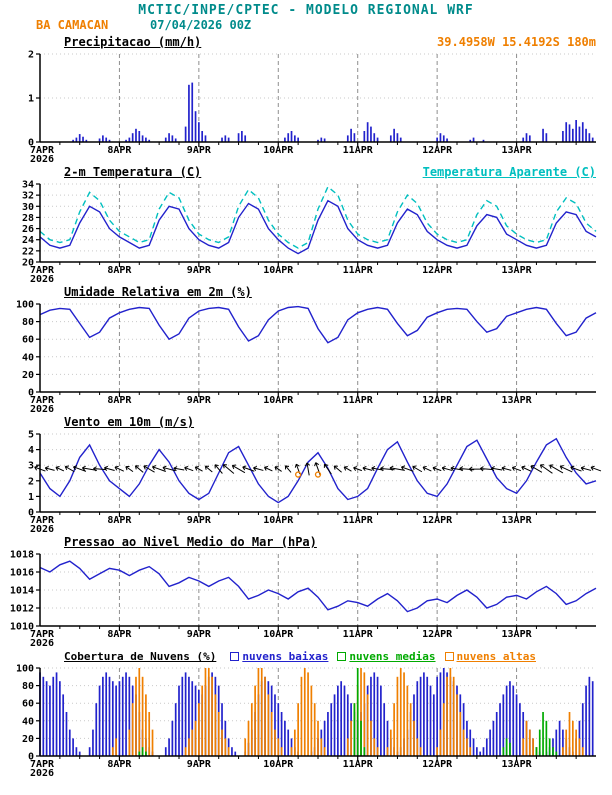 This screenshot has width=612, height=795. I want to click on legend-item-high-clouds: nuvens altas, so click(490, 656).